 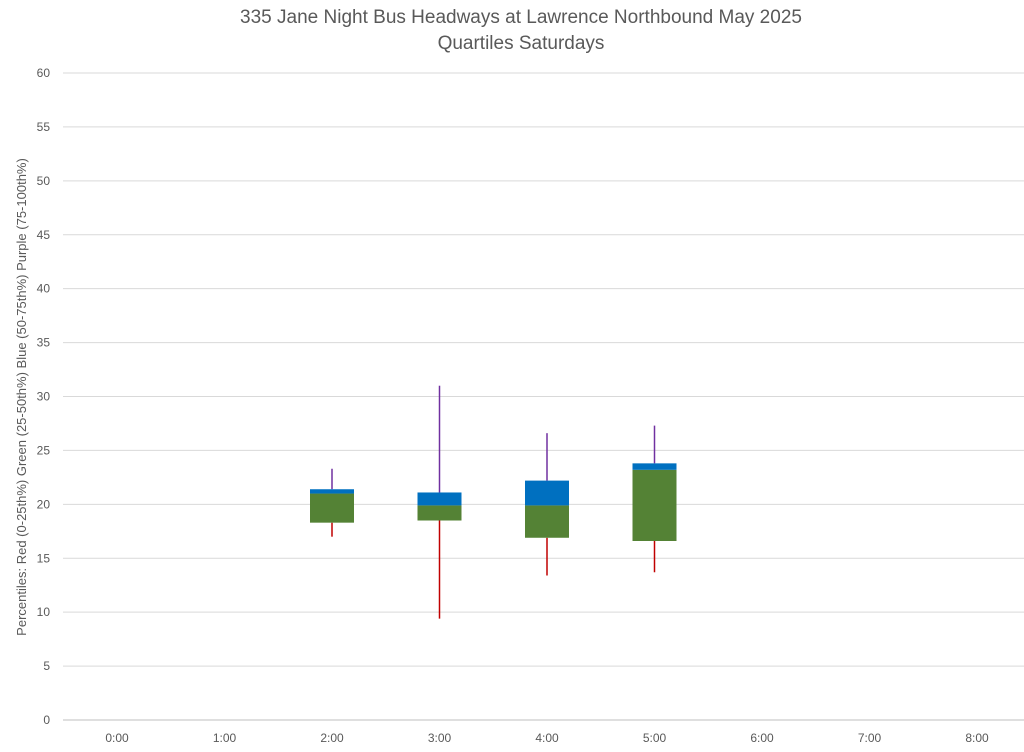 What do you see at coordinates (44, 450) in the screenshot?
I see `y-tick-label: 25` at bounding box center [44, 450].